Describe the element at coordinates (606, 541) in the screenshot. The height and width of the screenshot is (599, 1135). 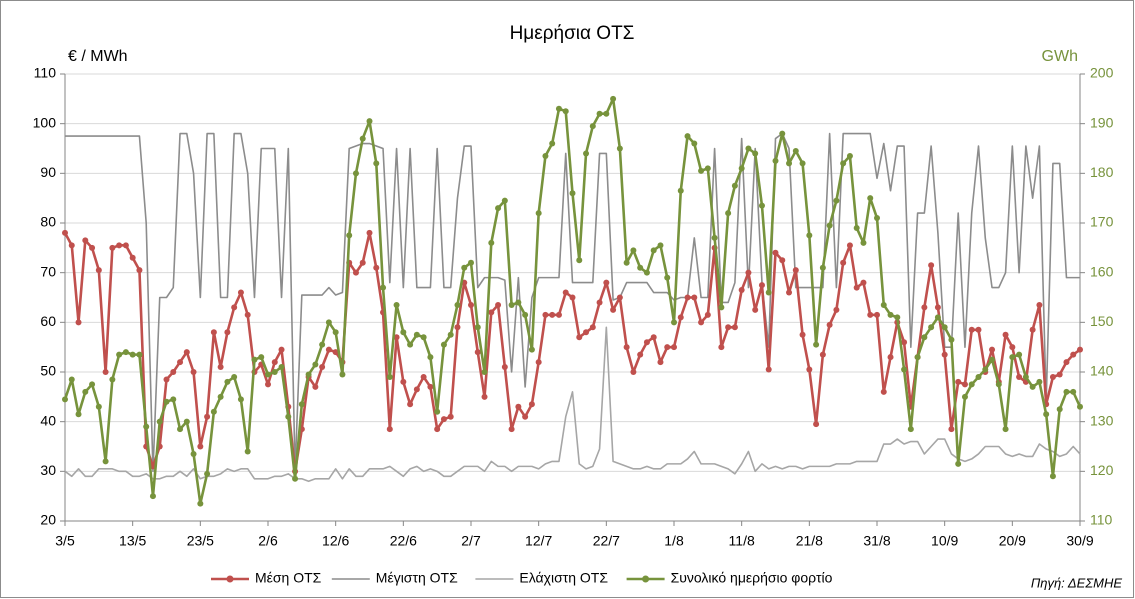
I see `x-tick-label: 22/7` at that location.